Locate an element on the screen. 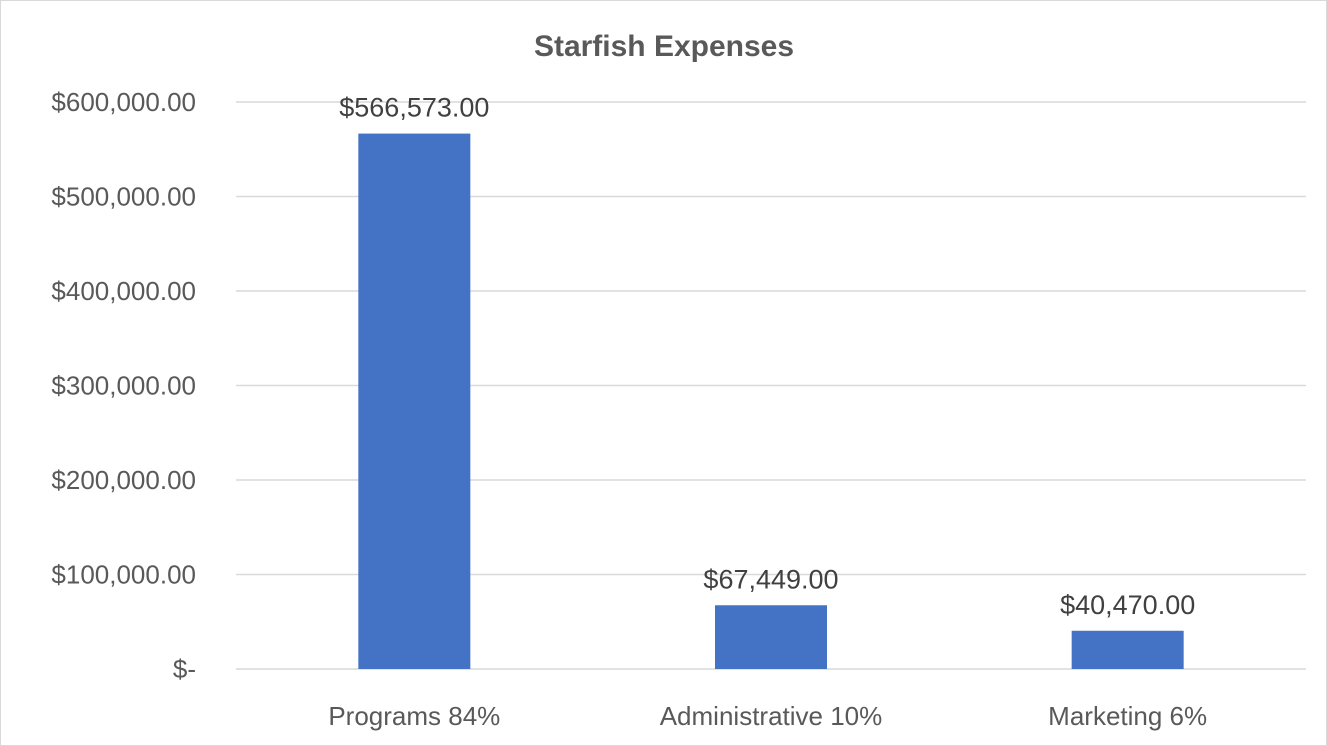  chart-title: Starfish Expenses is located at coordinates (664, 46).